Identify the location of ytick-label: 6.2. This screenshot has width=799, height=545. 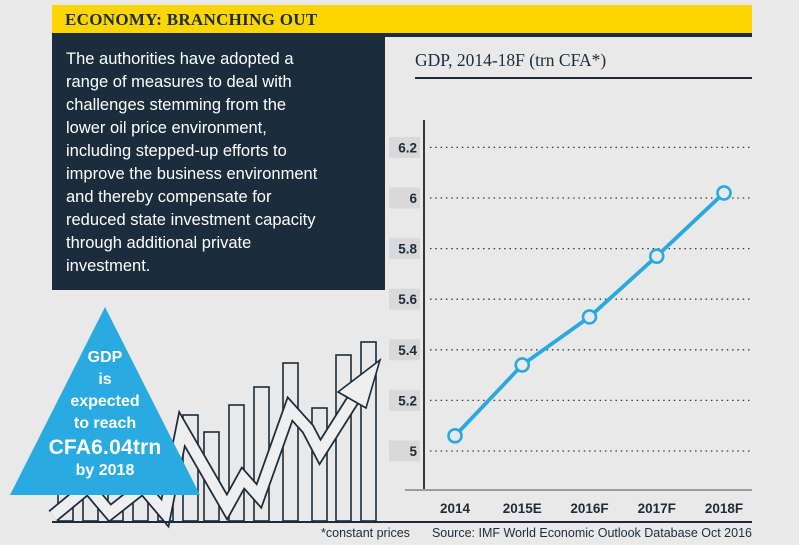
(407, 147).